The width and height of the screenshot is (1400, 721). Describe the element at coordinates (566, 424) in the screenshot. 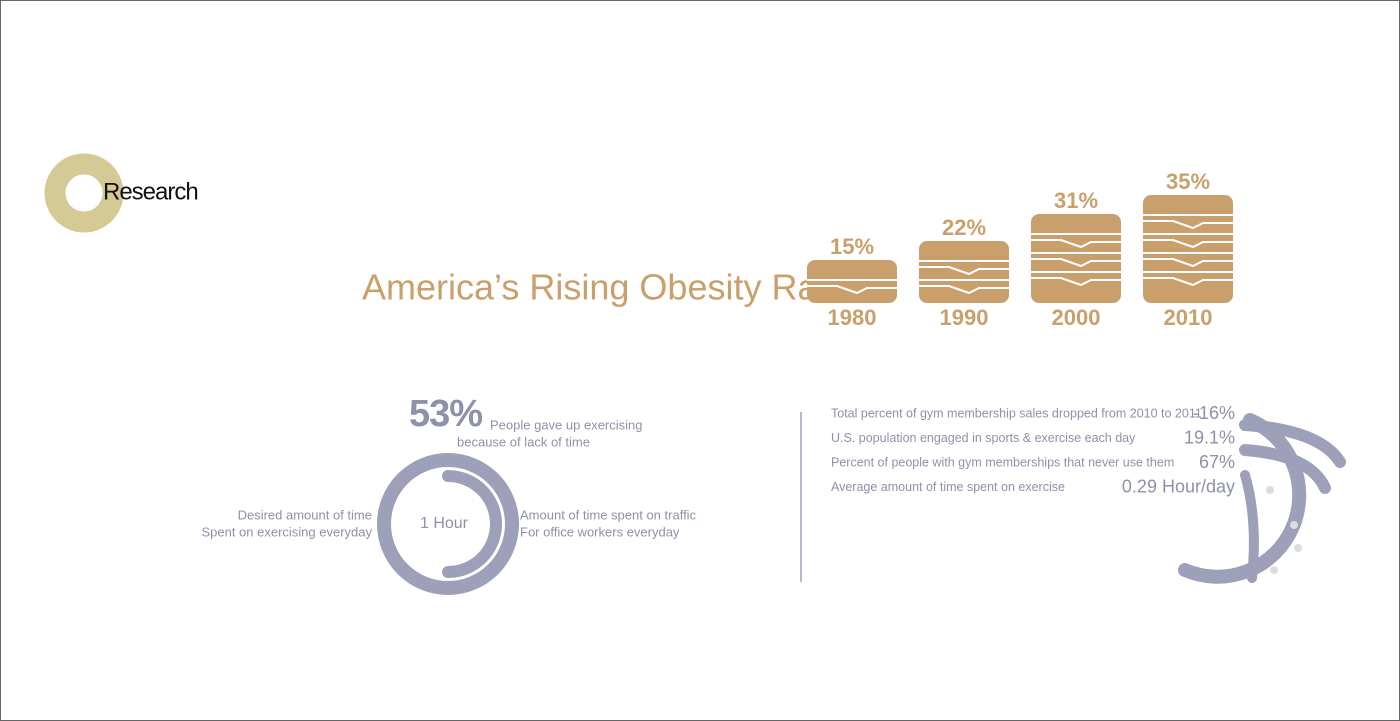

I see `stat-text: People gave up exercising` at that location.